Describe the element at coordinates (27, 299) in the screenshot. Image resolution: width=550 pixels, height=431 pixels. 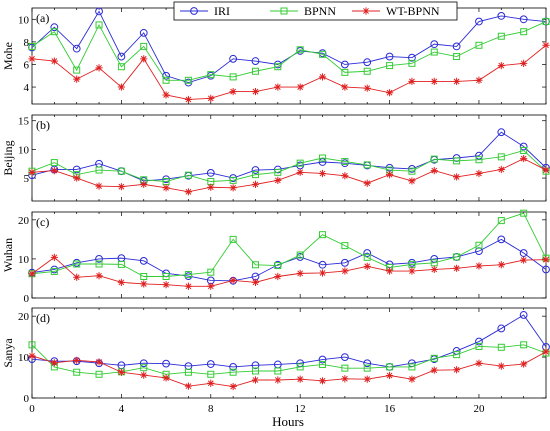
I see `y-tick-label: 0` at that location.